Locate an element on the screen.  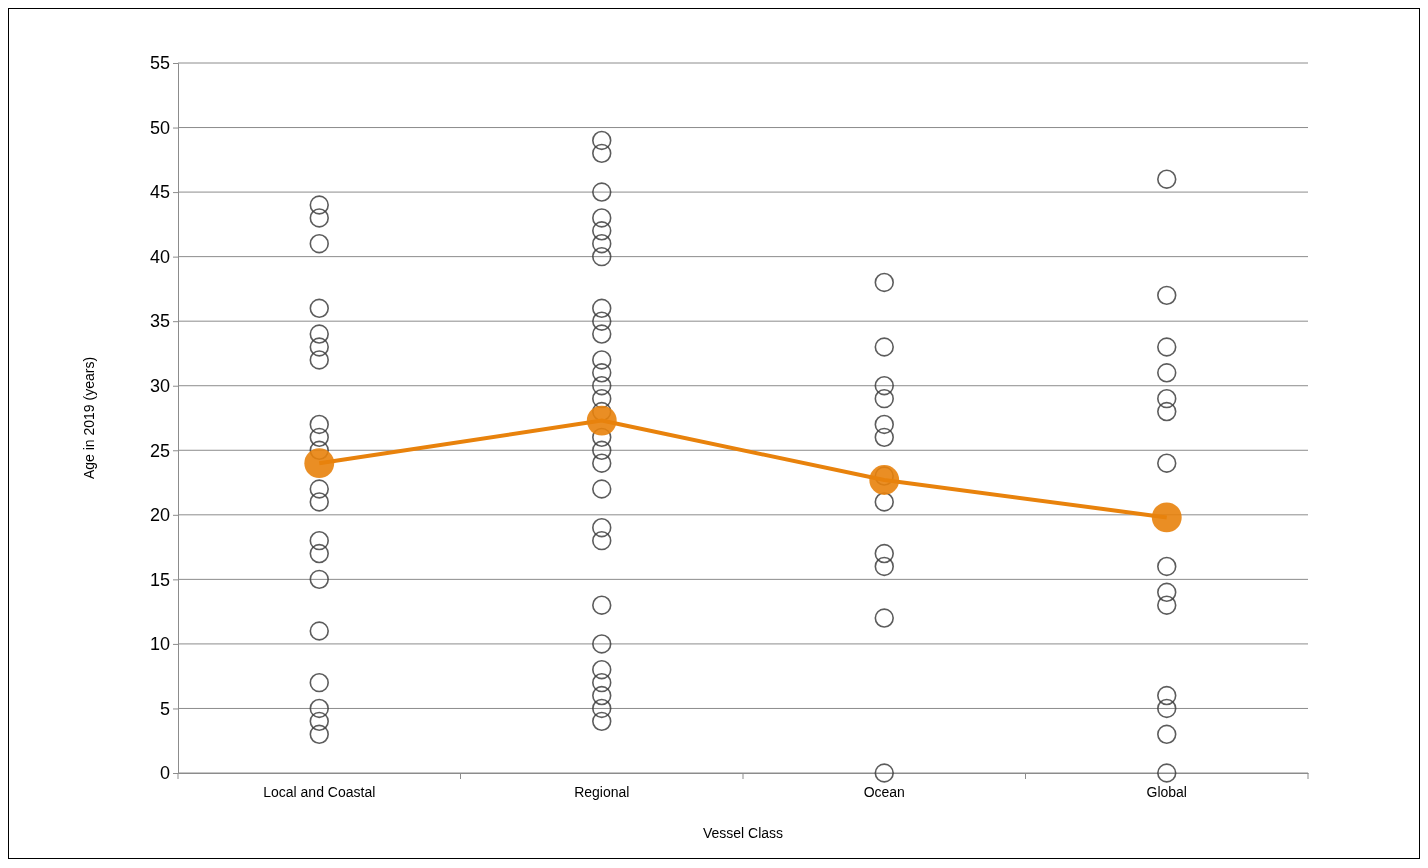
y-tick-label: 40 is located at coordinates (159, 256).